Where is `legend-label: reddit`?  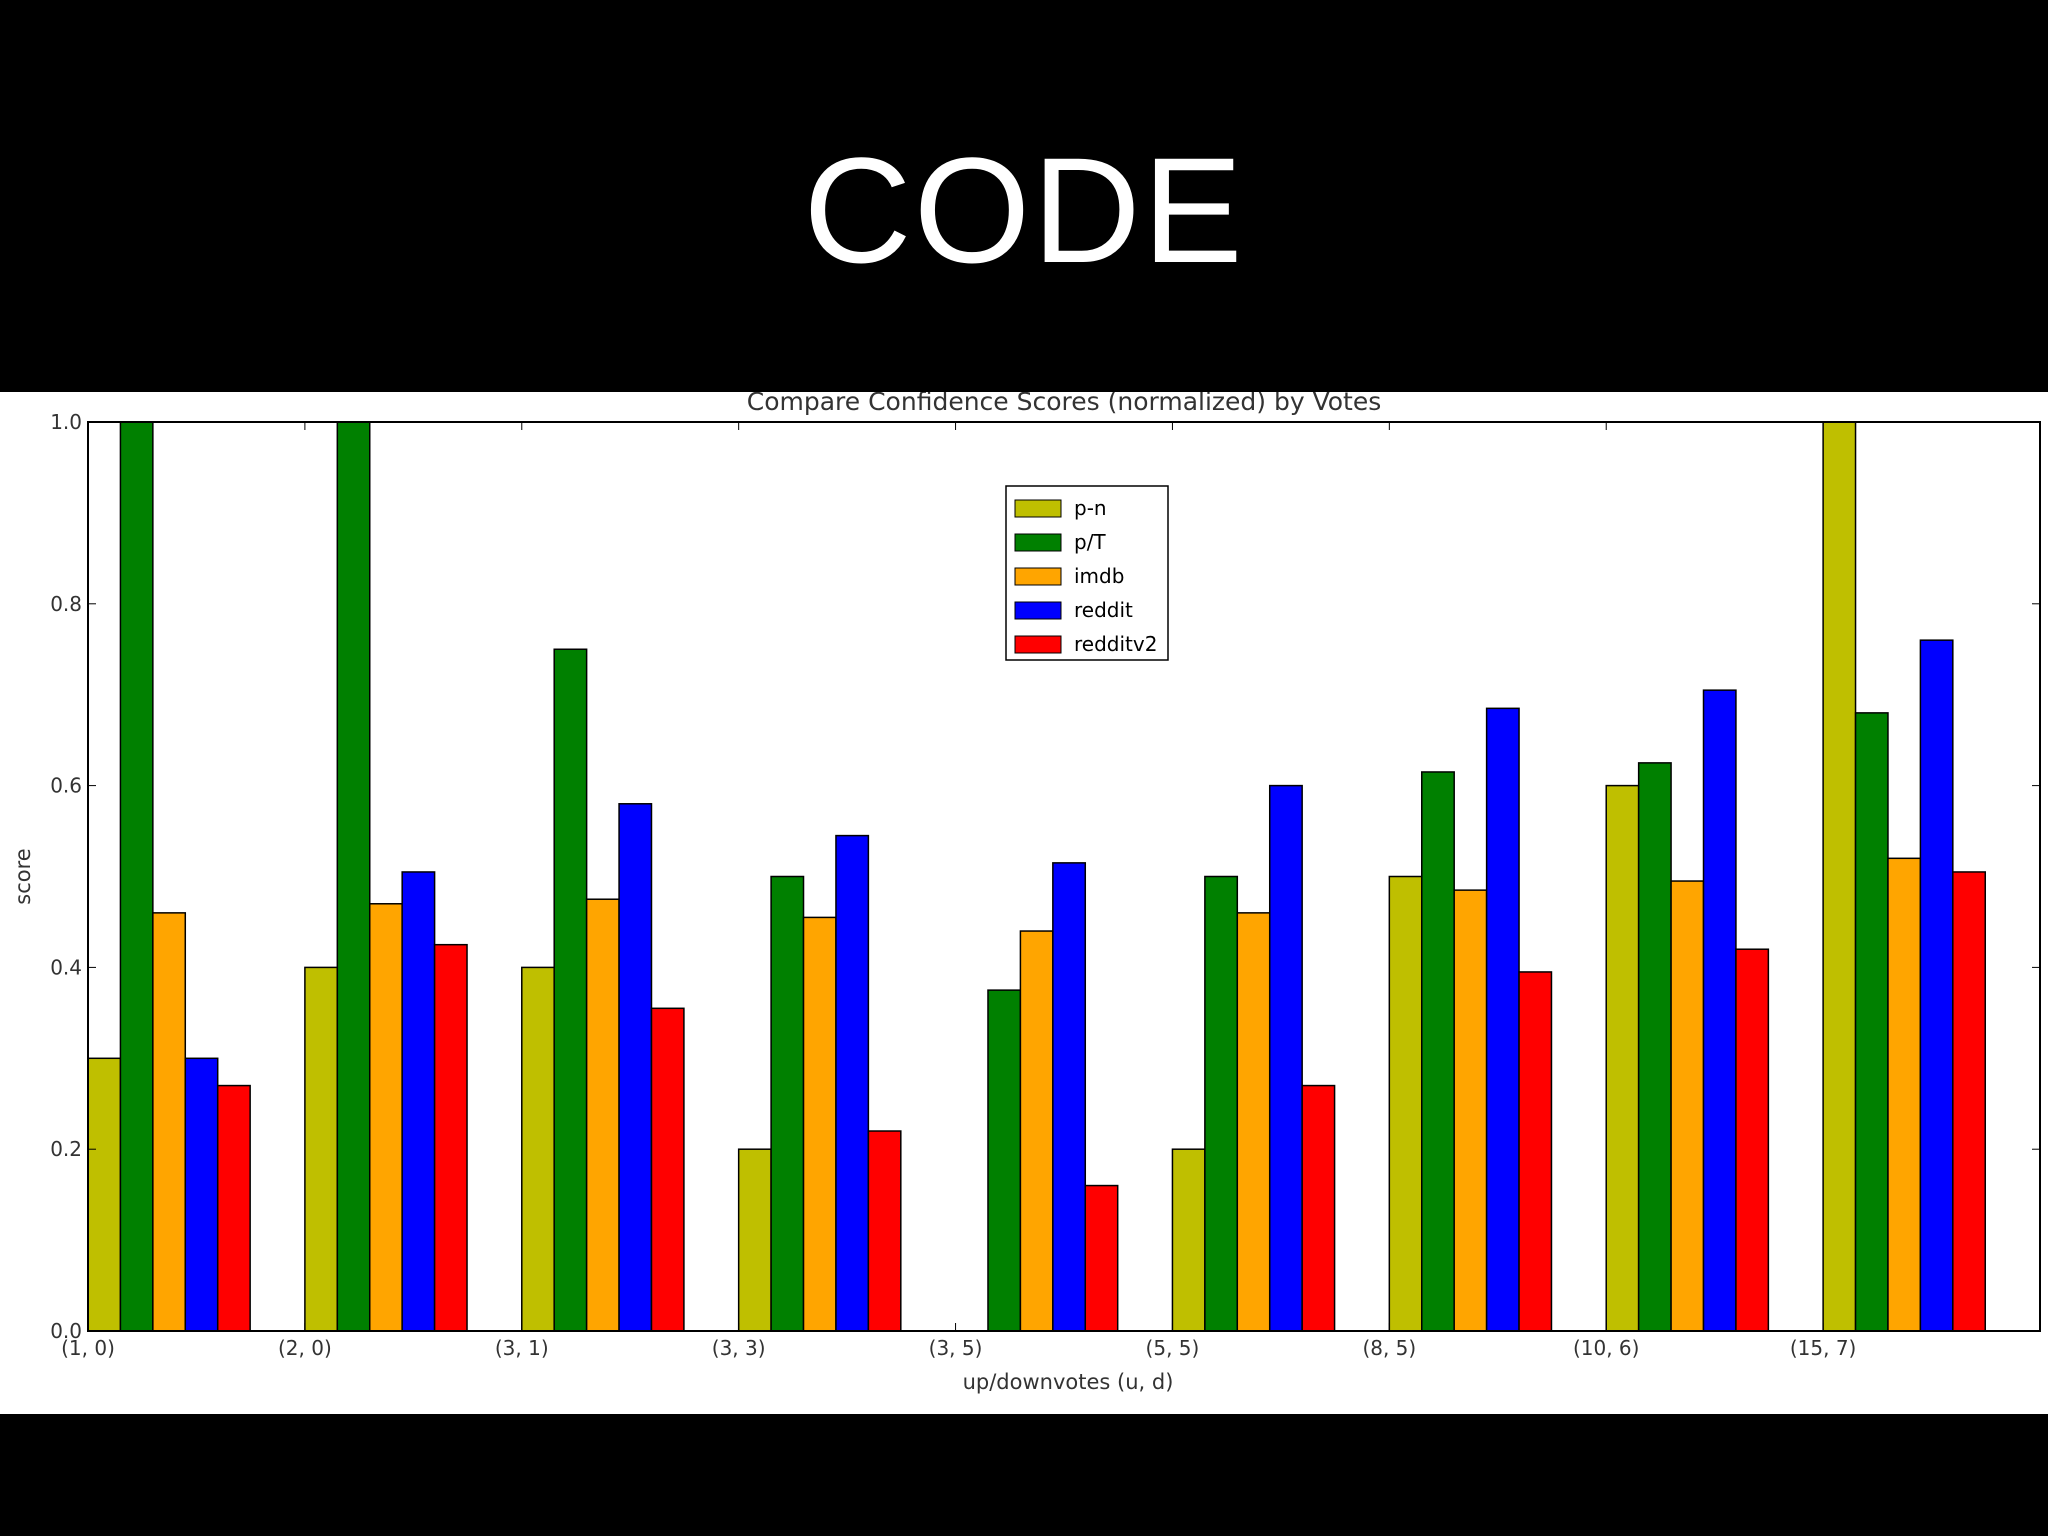
legend-label: reddit is located at coordinates (1103, 610).